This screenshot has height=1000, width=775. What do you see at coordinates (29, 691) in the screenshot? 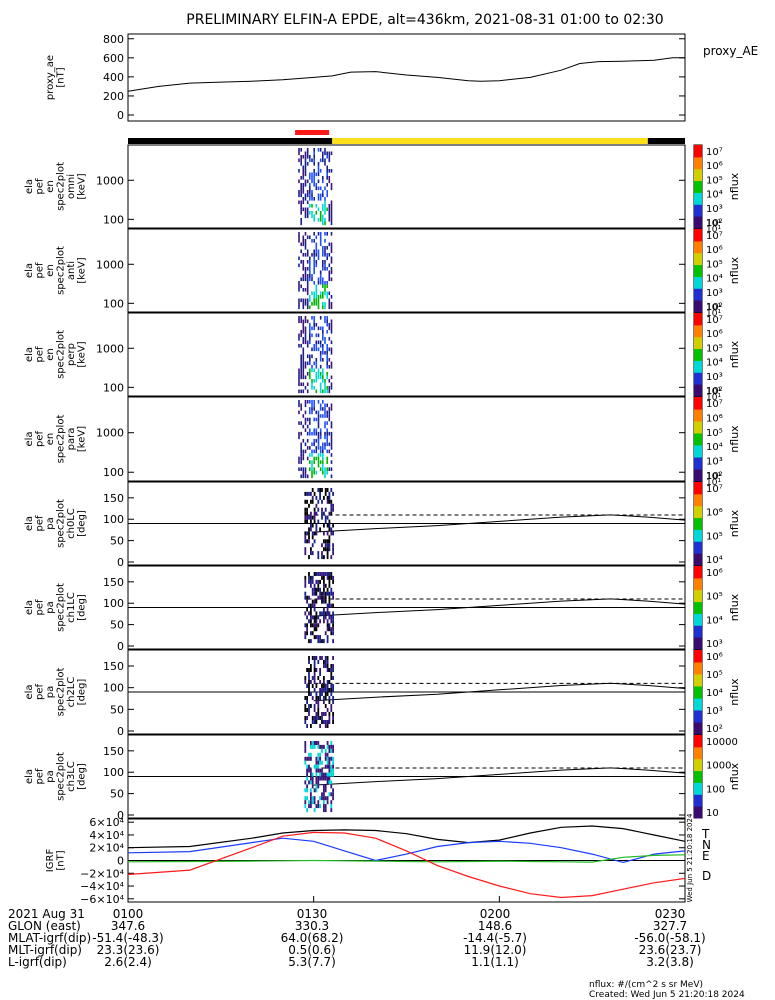
I see `pitch-spectrogram-ylabel: ela` at bounding box center [29, 691].